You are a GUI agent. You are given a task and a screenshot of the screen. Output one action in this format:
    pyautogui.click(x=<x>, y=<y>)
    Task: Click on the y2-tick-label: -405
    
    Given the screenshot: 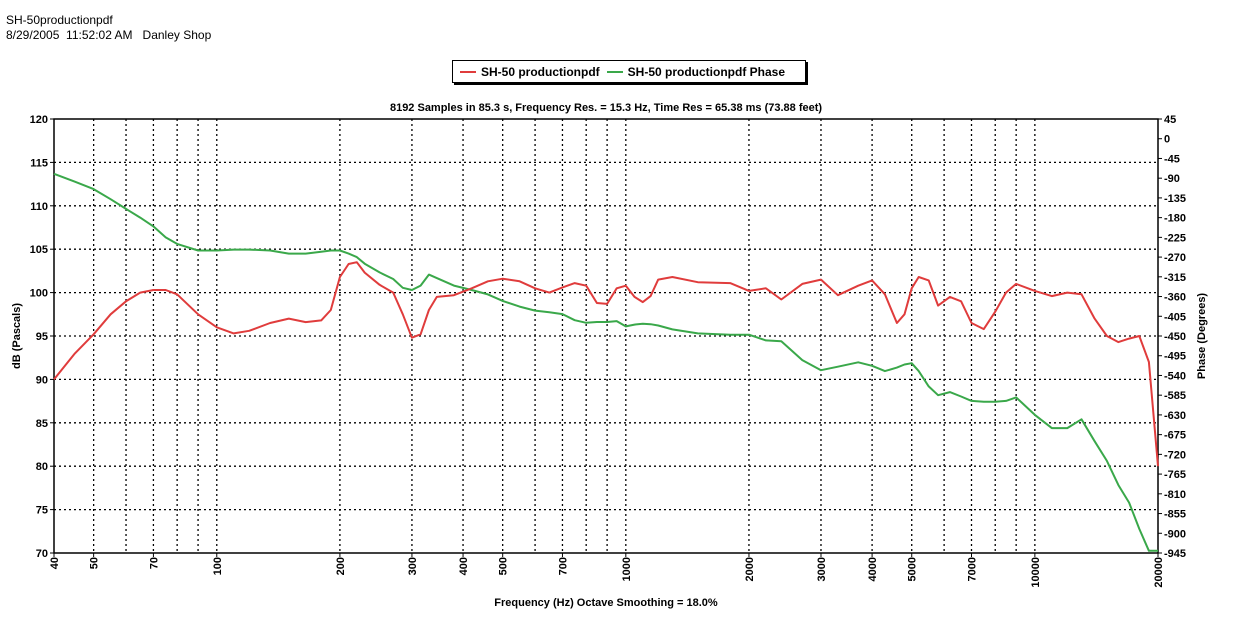 What is the action you would take?
    pyautogui.click(x=1175, y=317)
    